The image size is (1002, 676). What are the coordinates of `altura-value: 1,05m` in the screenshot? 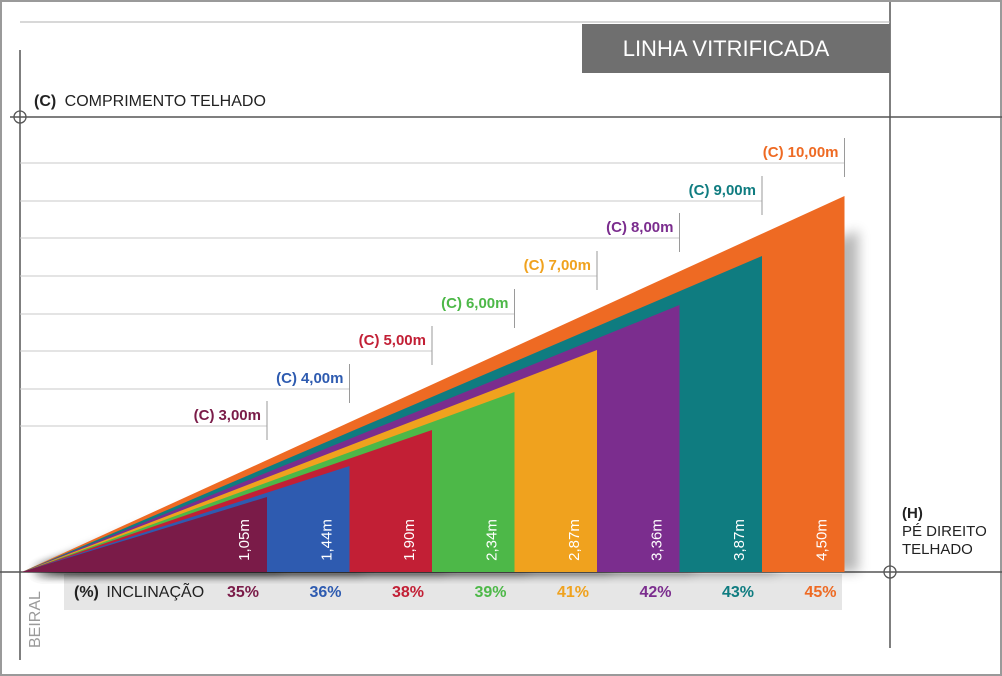 It's located at (244, 540).